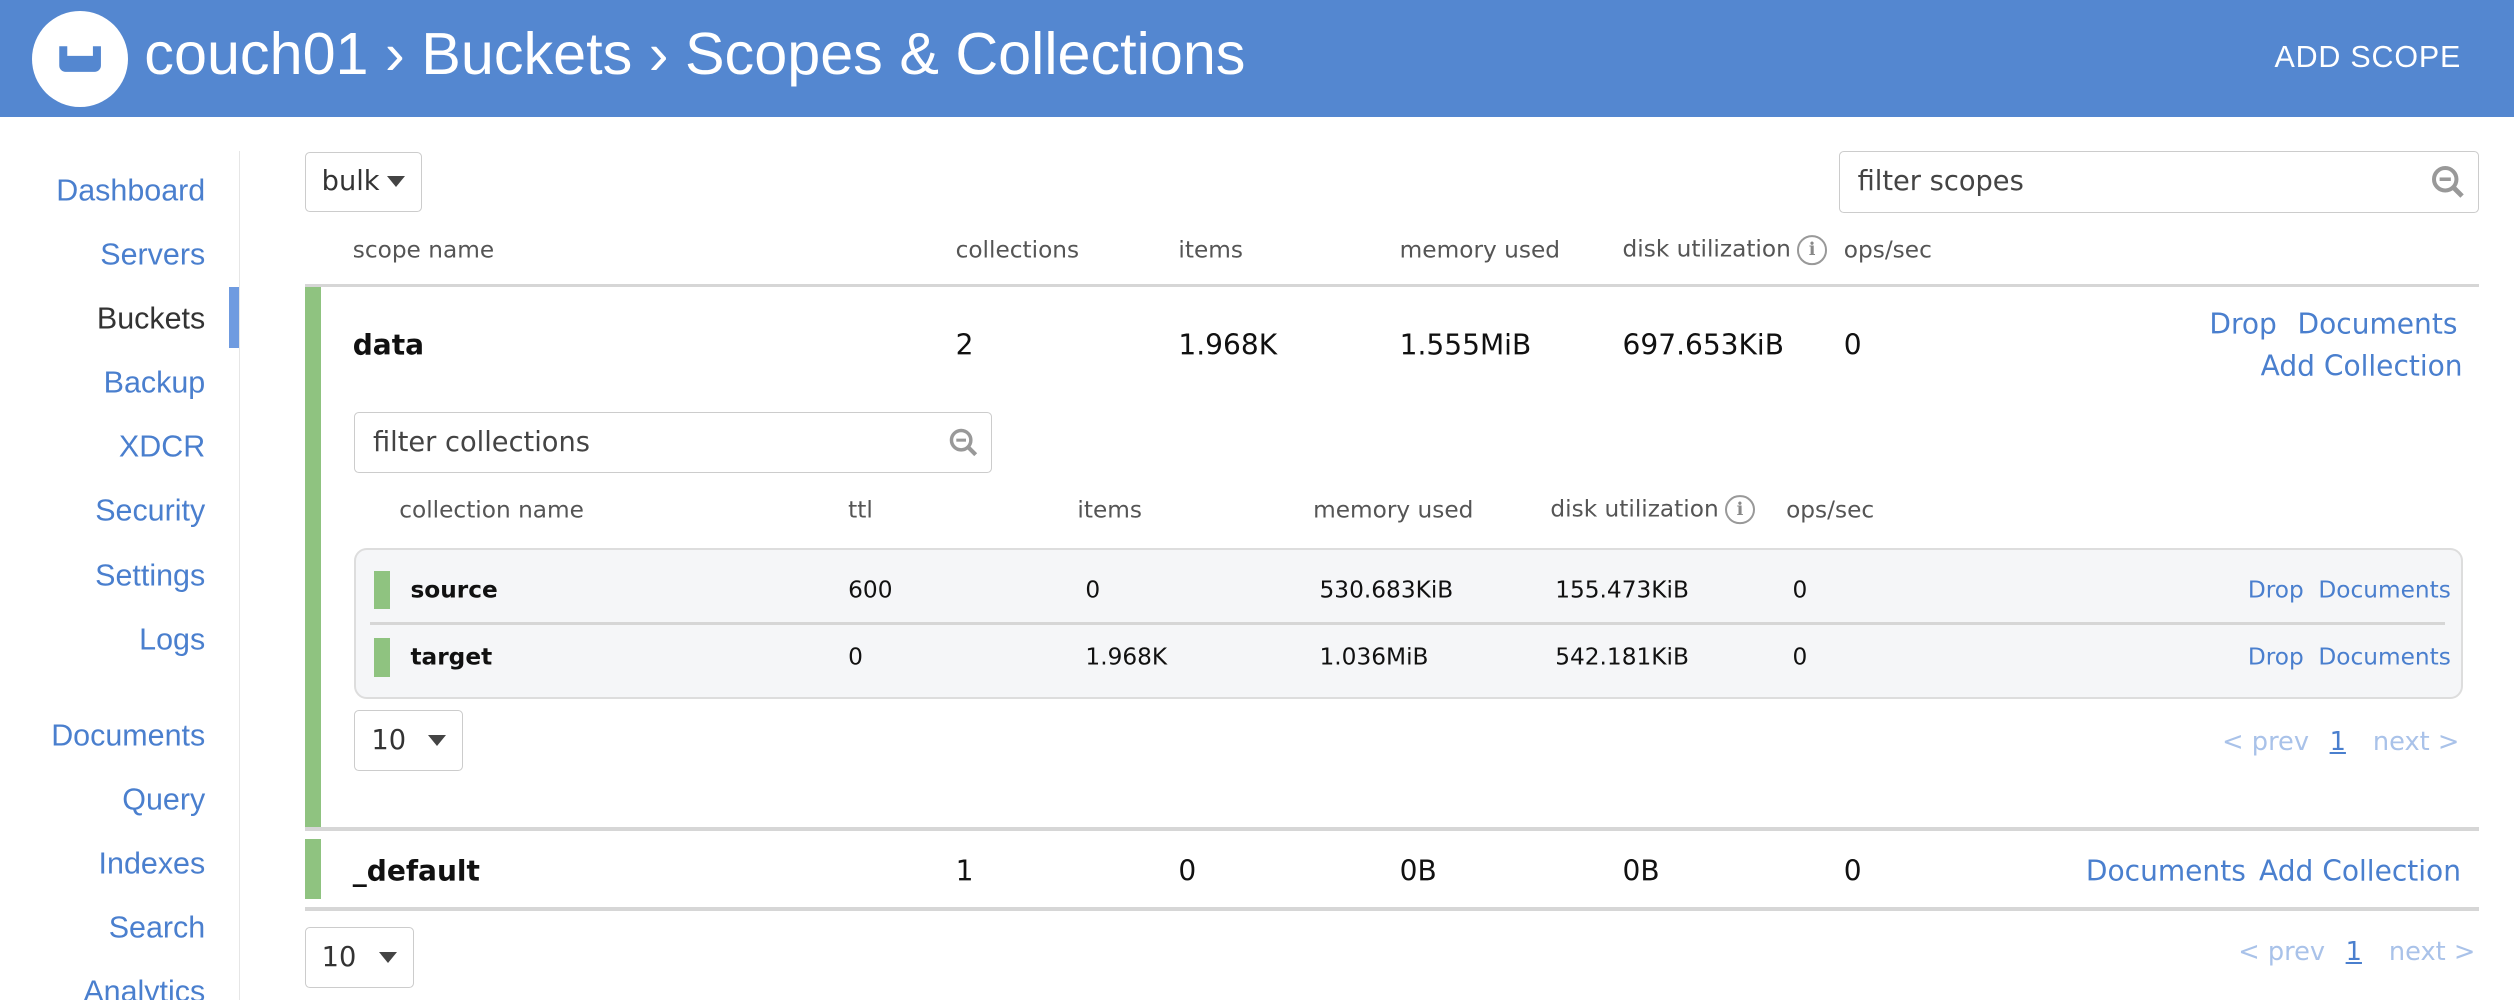 The height and width of the screenshot is (1000, 2514). Describe the element at coordinates (481, 442) in the screenshot. I see `filter-collections-placeholder: filter collections` at that location.